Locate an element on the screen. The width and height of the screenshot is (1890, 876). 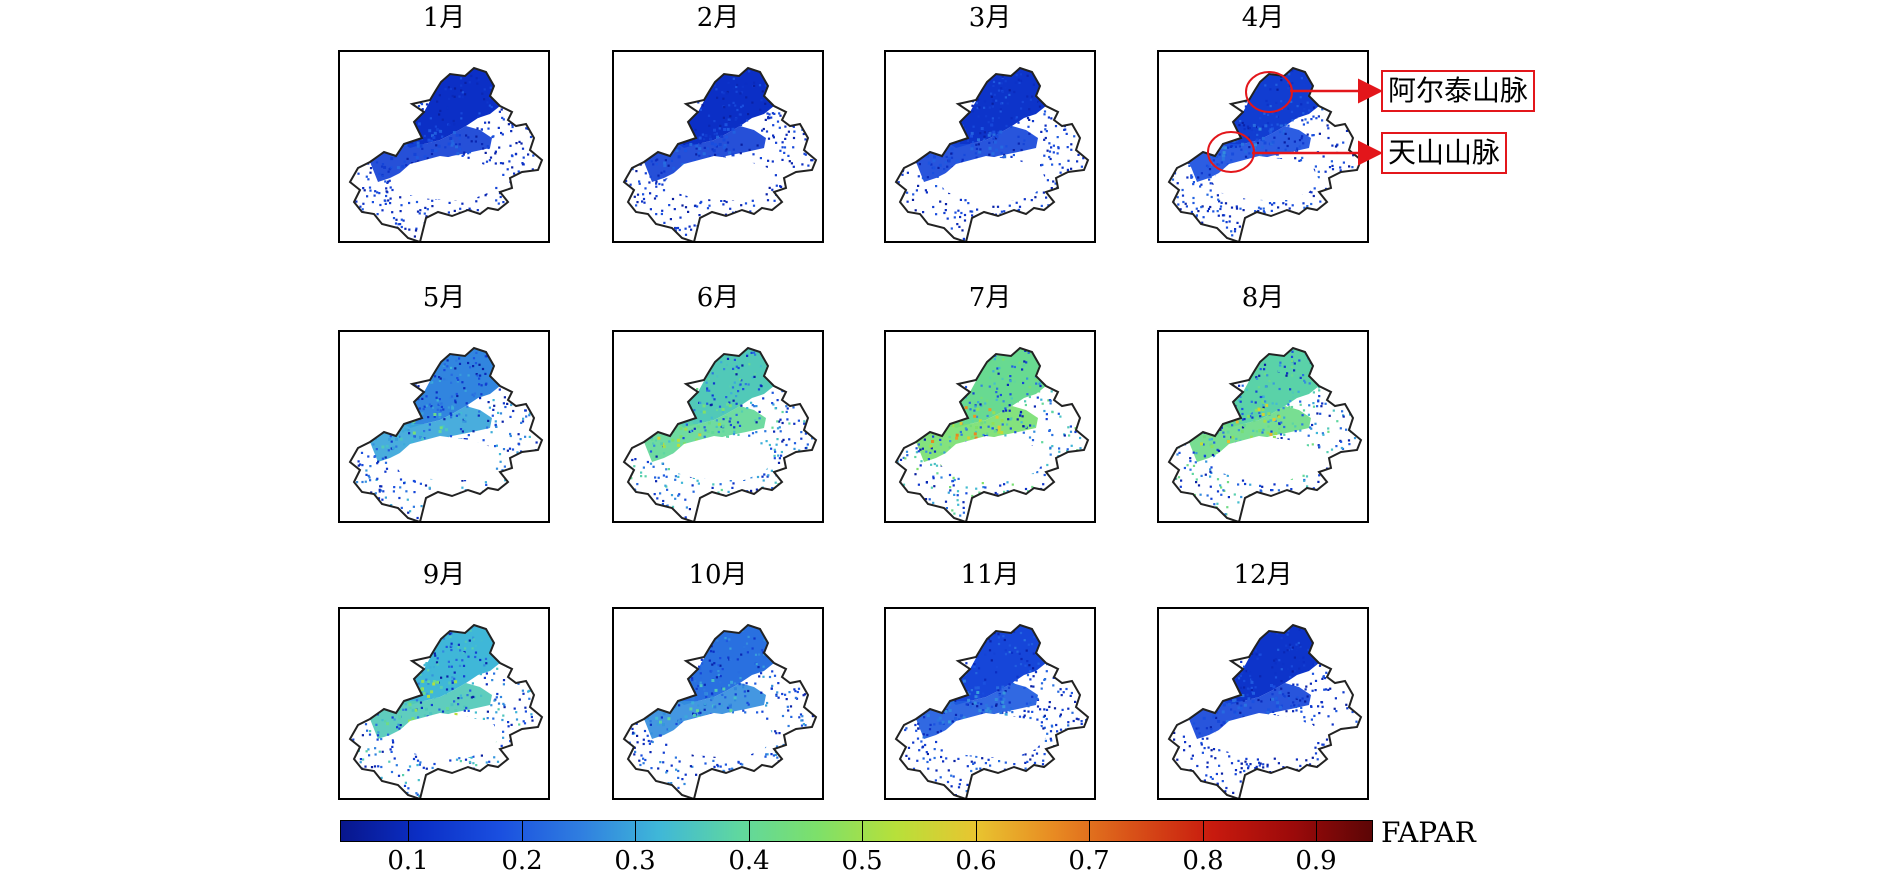
colorbar-tick-label: 0.9 is located at coordinates (1316, 861).